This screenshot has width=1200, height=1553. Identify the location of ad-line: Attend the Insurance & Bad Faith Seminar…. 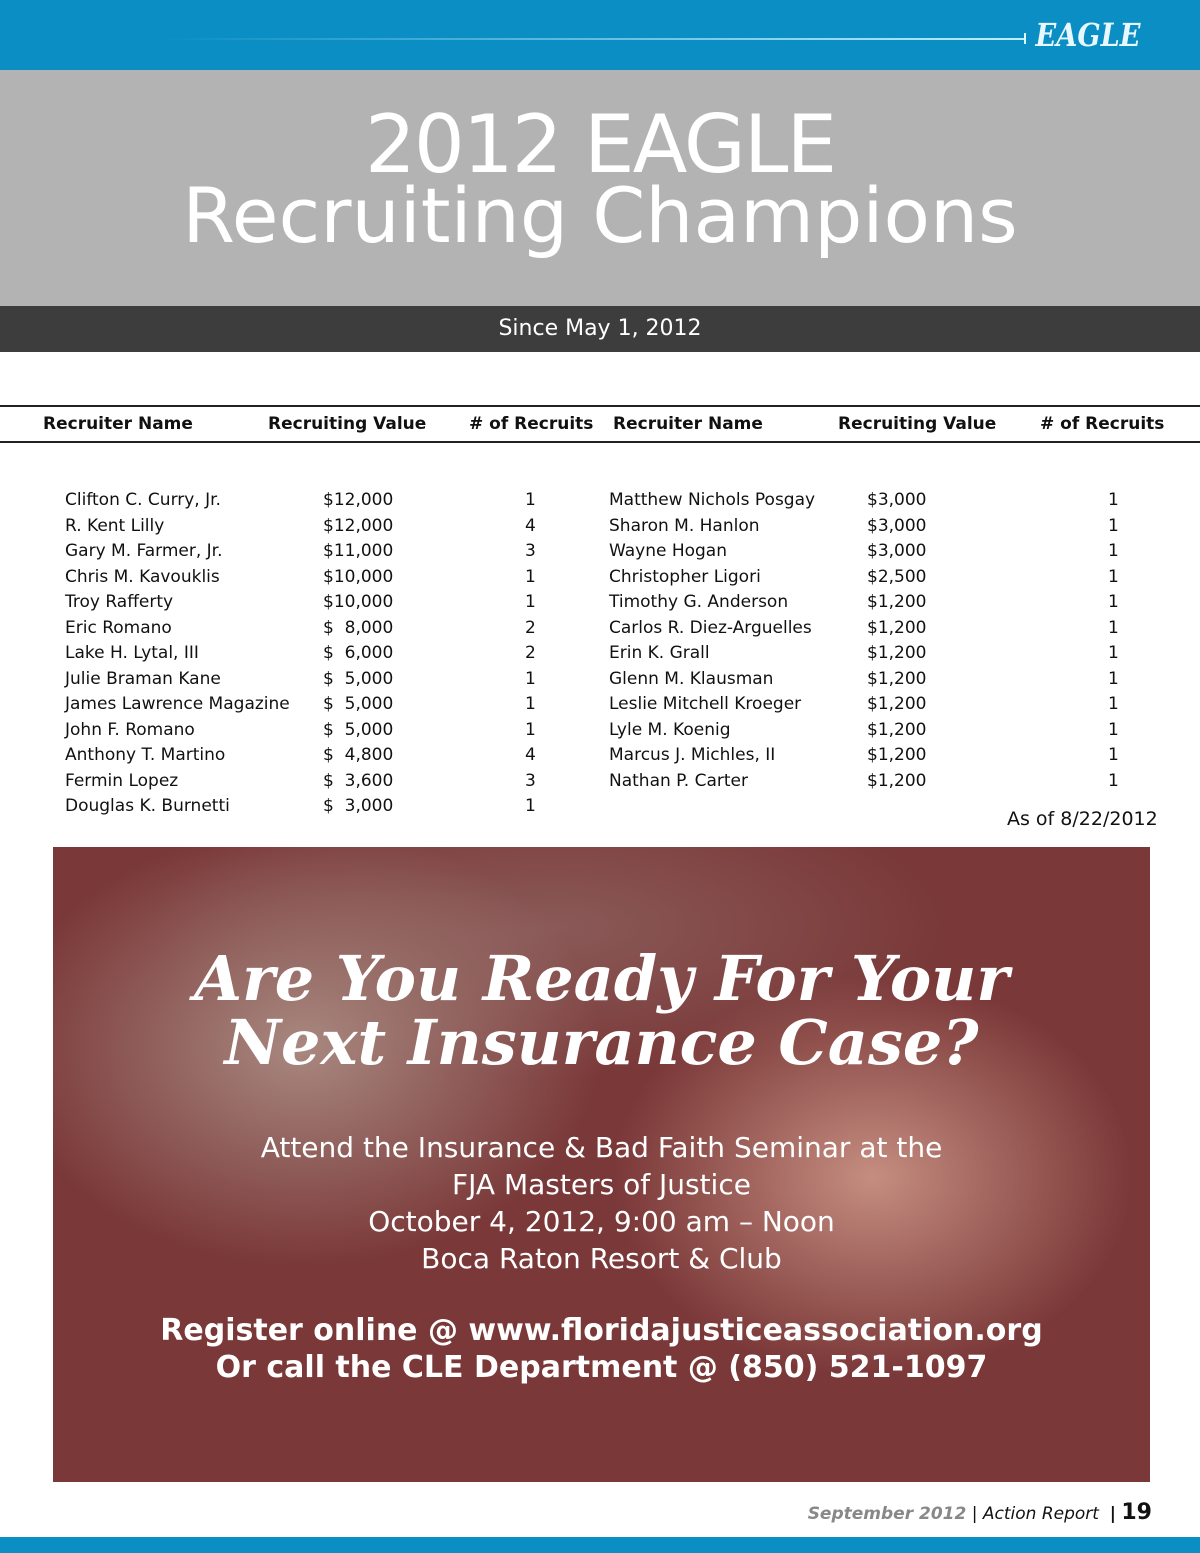
(601, 1147).